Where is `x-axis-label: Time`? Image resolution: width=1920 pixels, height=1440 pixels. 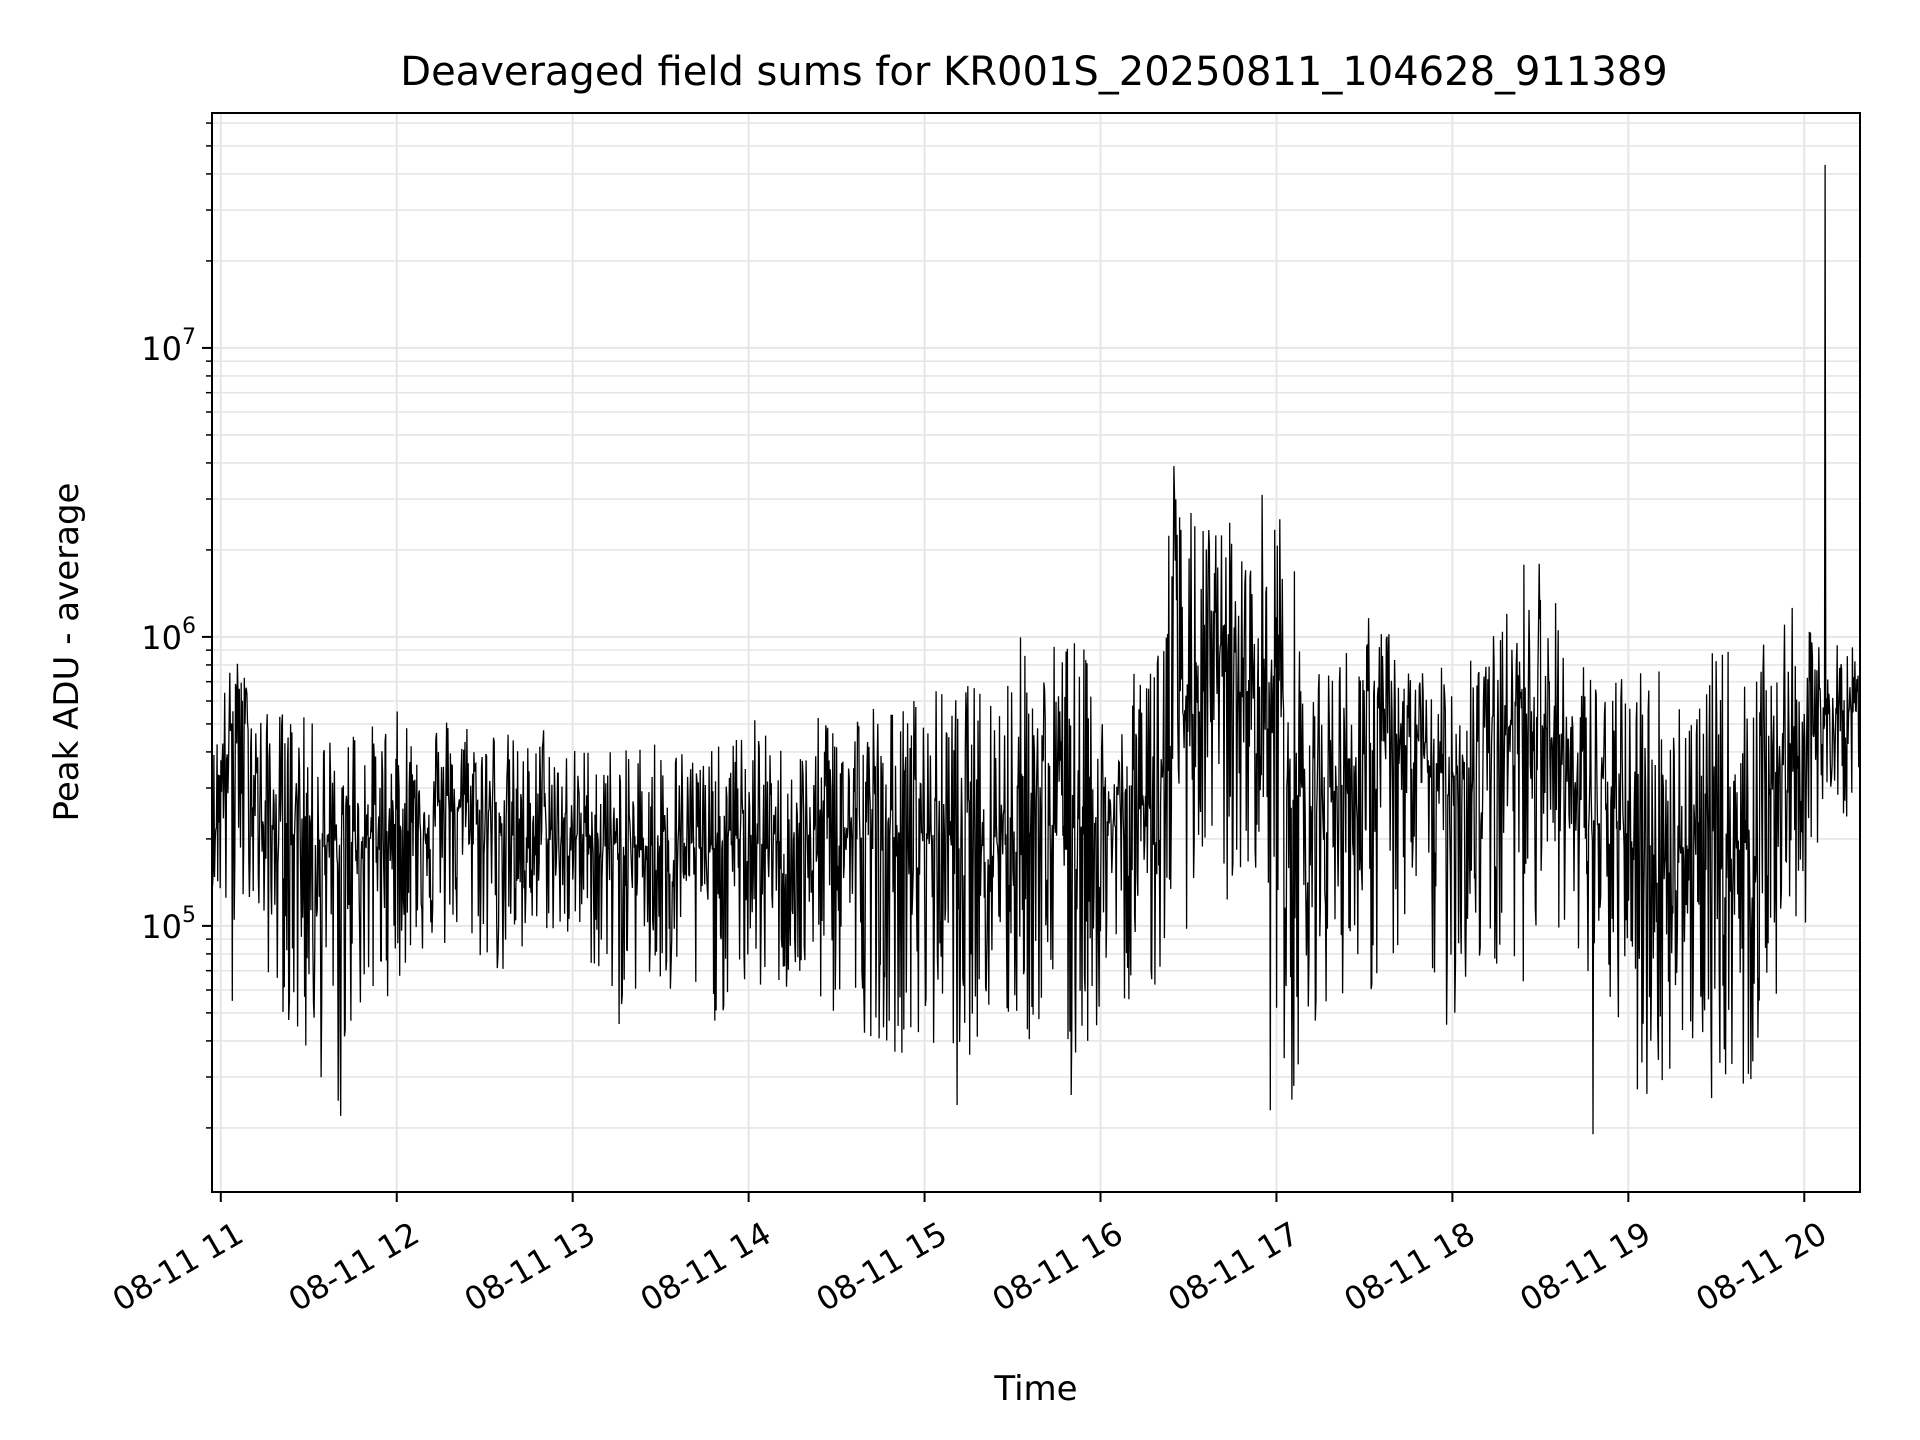 x-axis-label: Time is located at coordinates (1035, 1389).